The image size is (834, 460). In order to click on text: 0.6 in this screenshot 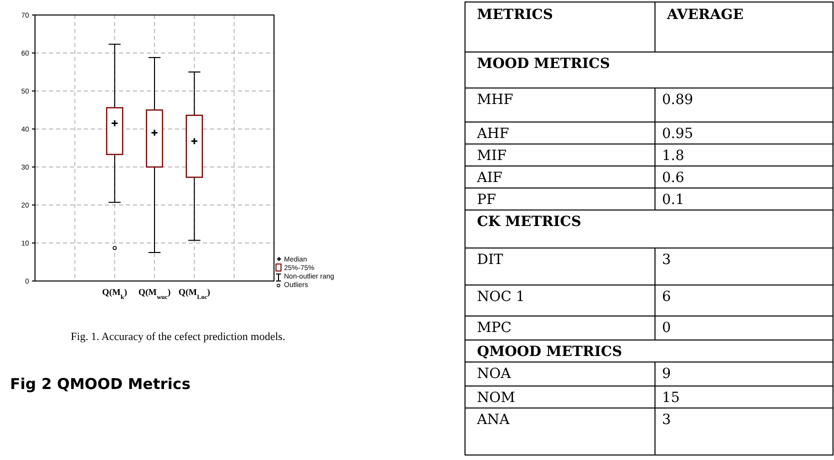, I will do `click(673, 178)`.